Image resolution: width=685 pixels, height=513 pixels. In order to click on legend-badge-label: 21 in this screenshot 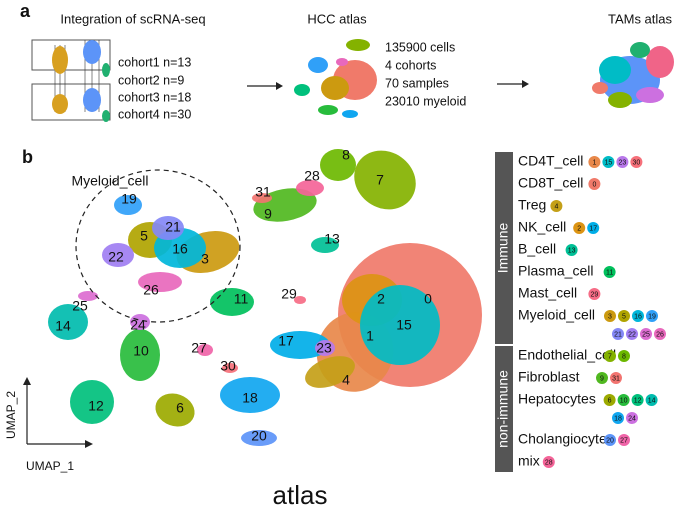, I will do `click(618, 334)`.